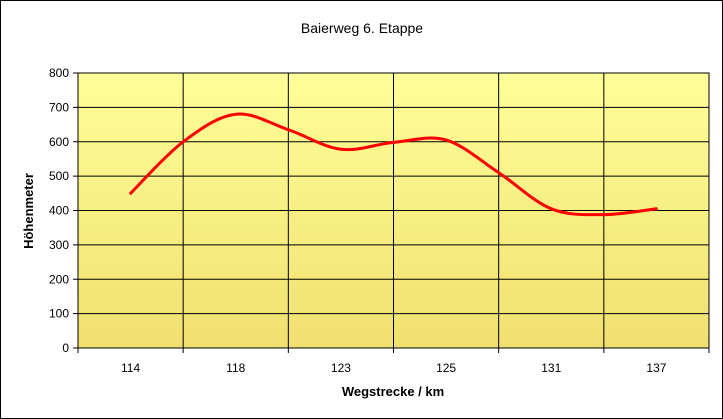 This screenshot has width=723, height=419. I want to click on y-axis-title: Höhenmeter, so click(28, 211).